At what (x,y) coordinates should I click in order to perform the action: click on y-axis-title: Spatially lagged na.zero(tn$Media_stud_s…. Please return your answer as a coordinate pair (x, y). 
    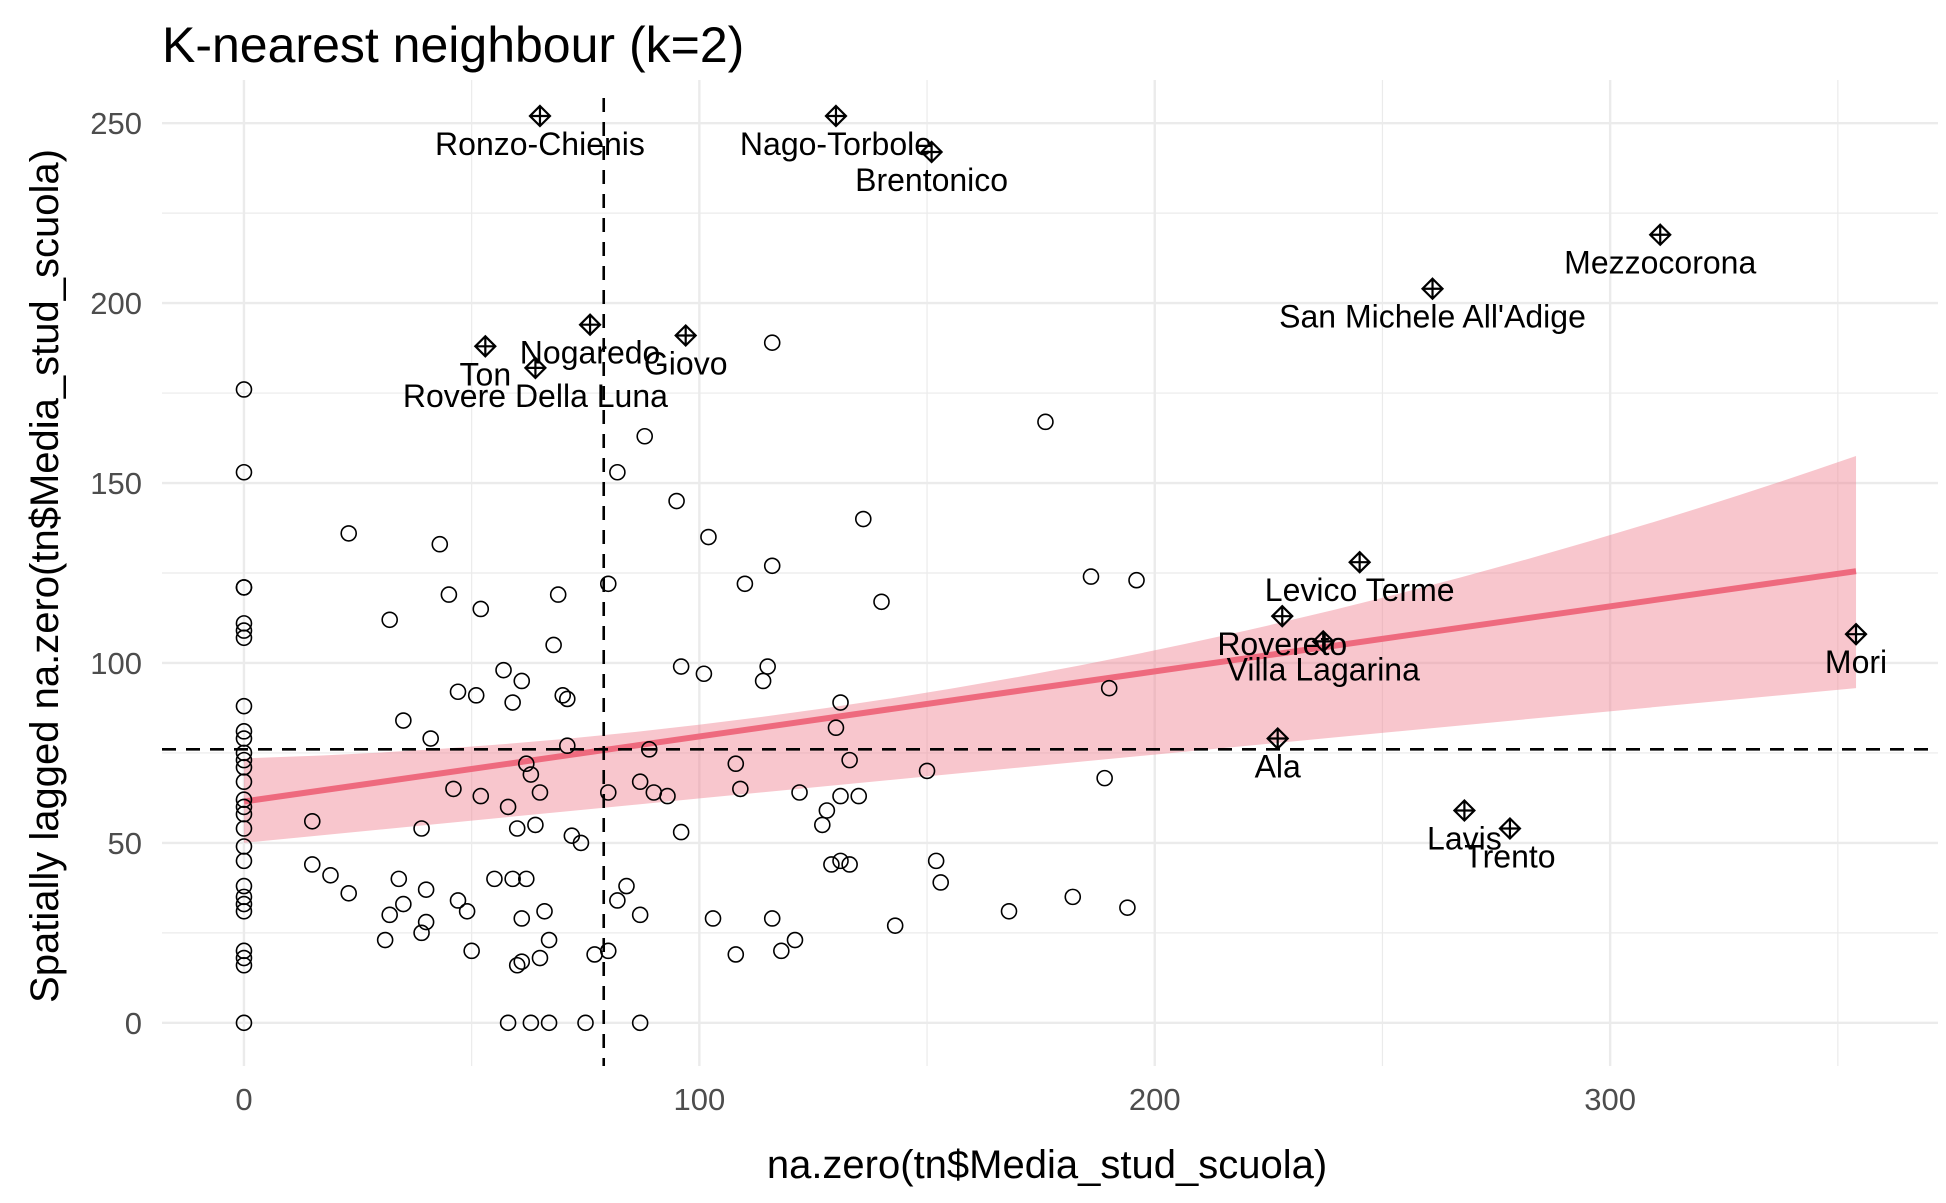
    Looking at the image, I should click on (45, 576).